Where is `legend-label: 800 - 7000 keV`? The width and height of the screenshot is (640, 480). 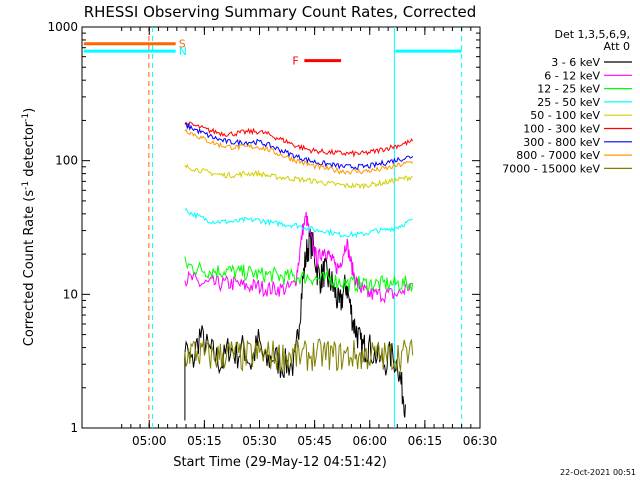
legend-label: 800 - 7000 keV is located at coordinates (558, 155).